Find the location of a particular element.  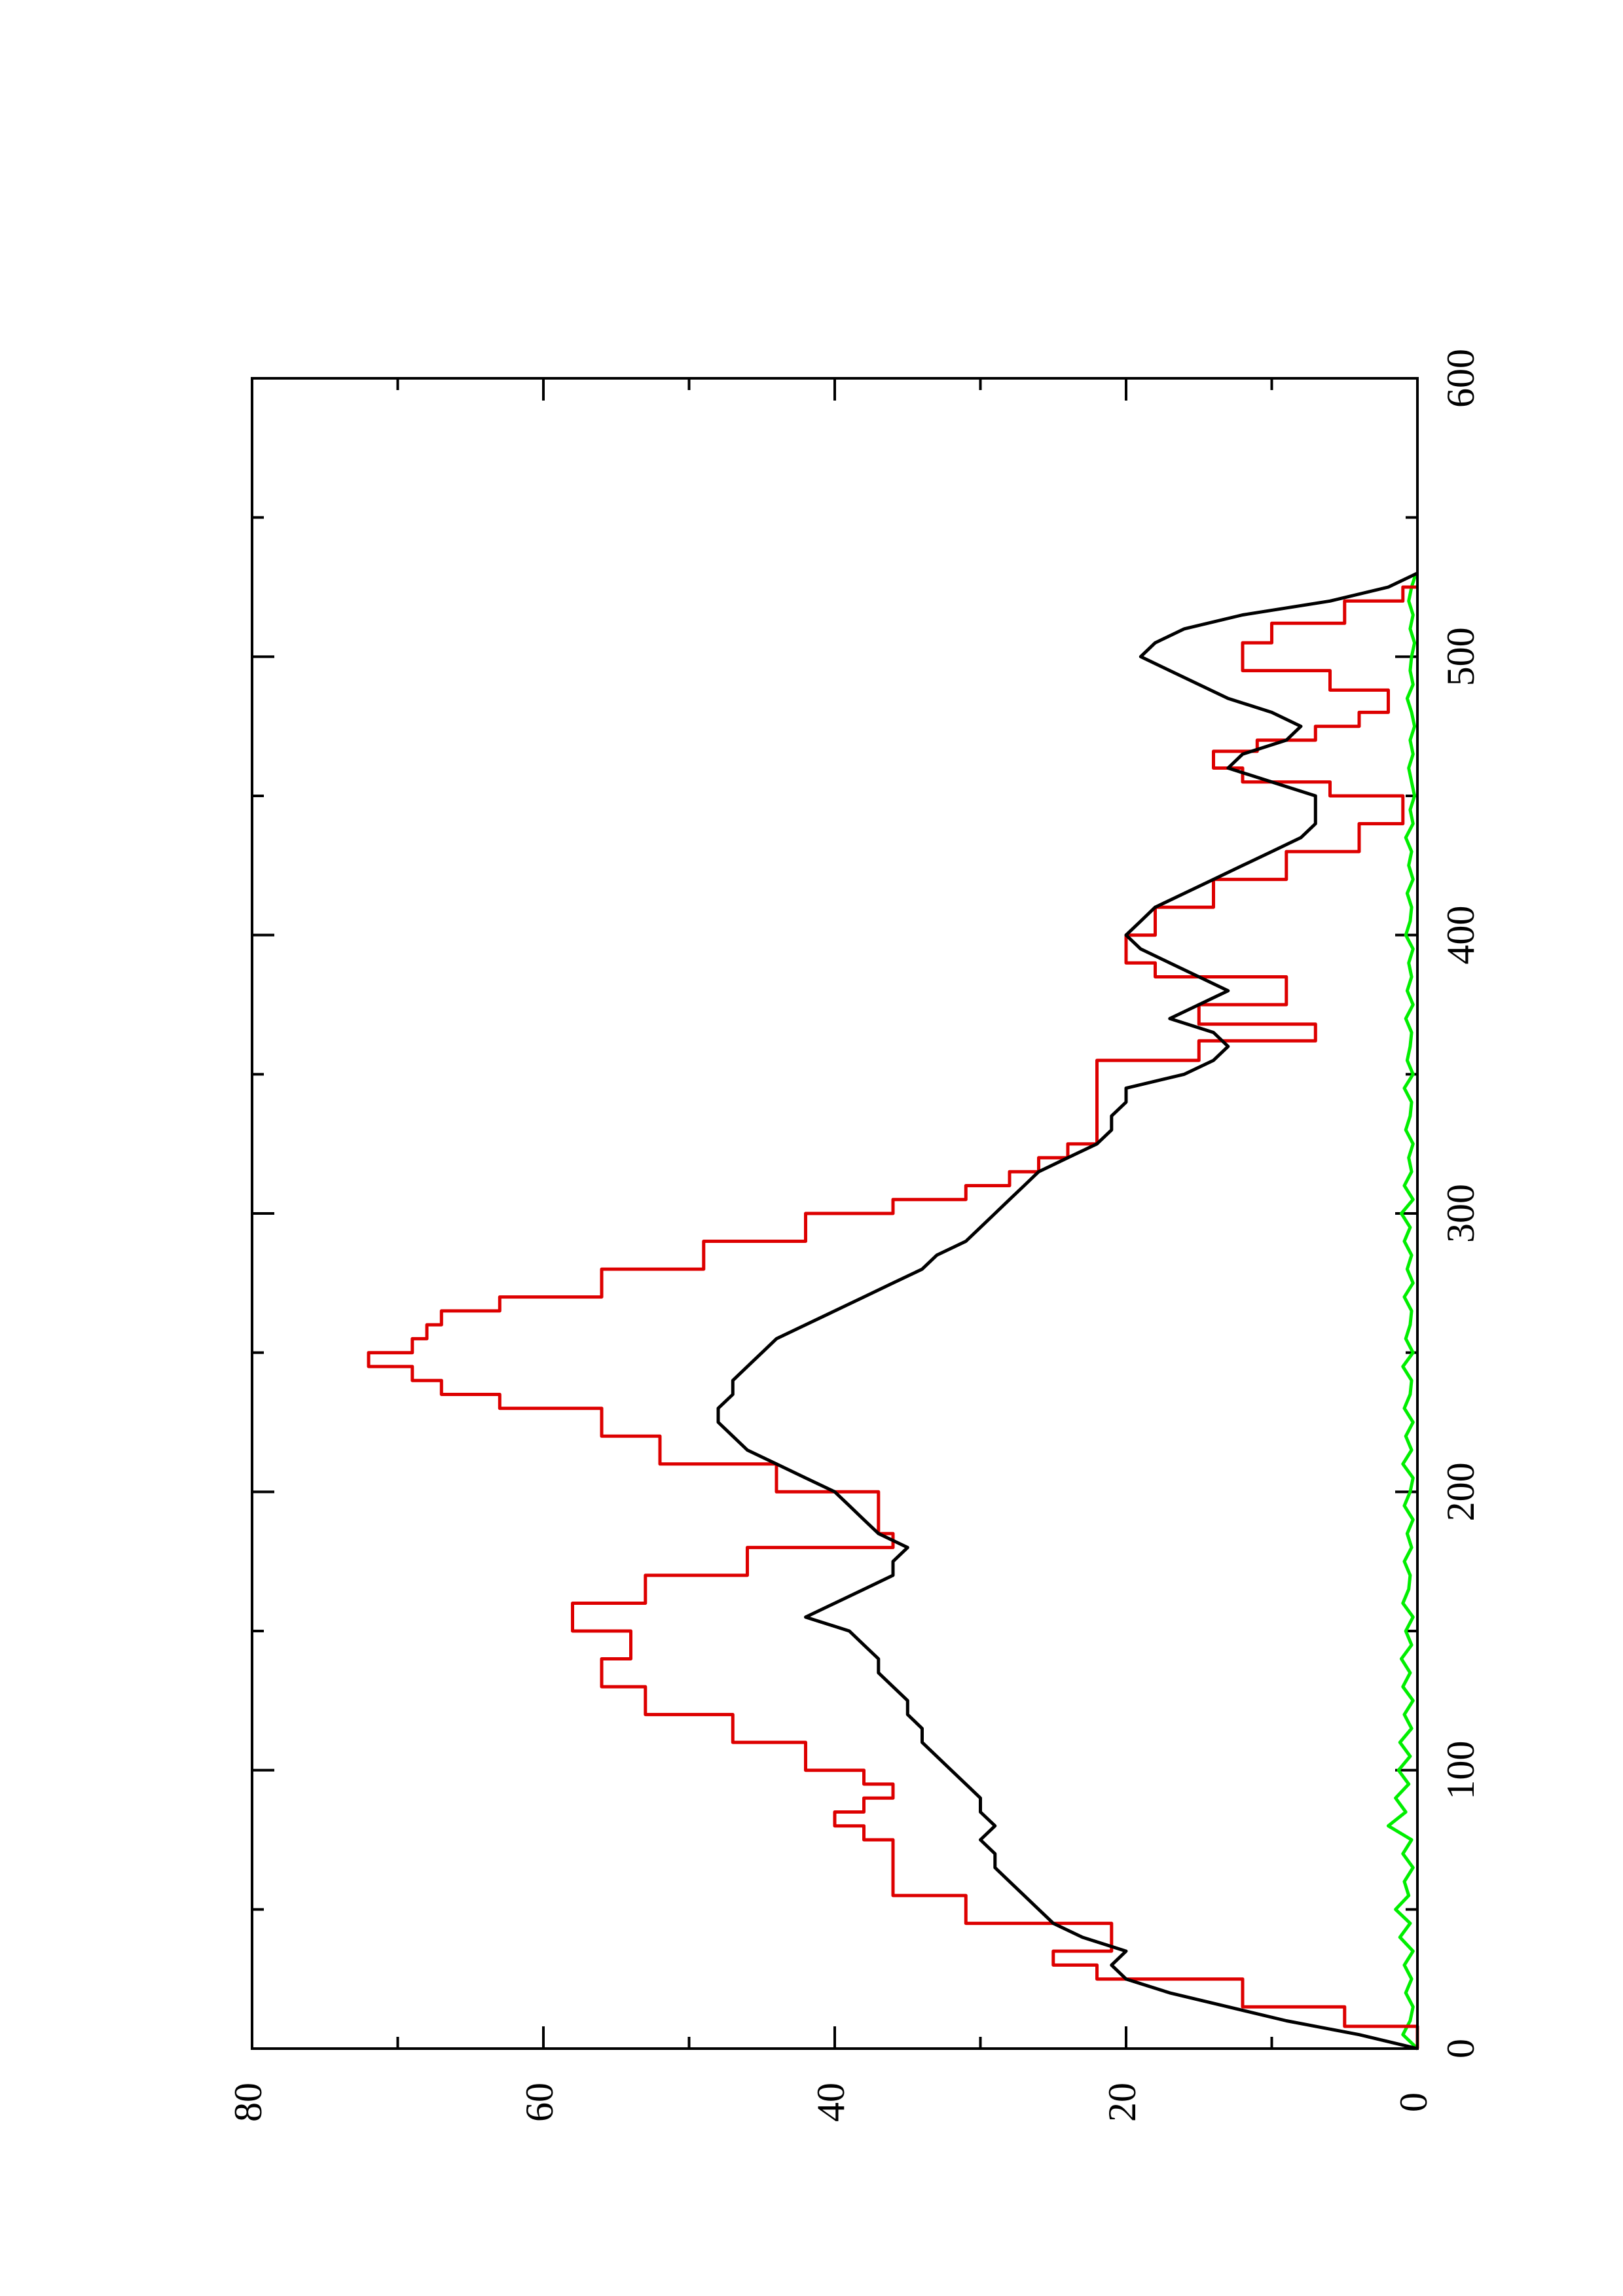

x-tick-label: 400 is located at coordinates (1460, 935).